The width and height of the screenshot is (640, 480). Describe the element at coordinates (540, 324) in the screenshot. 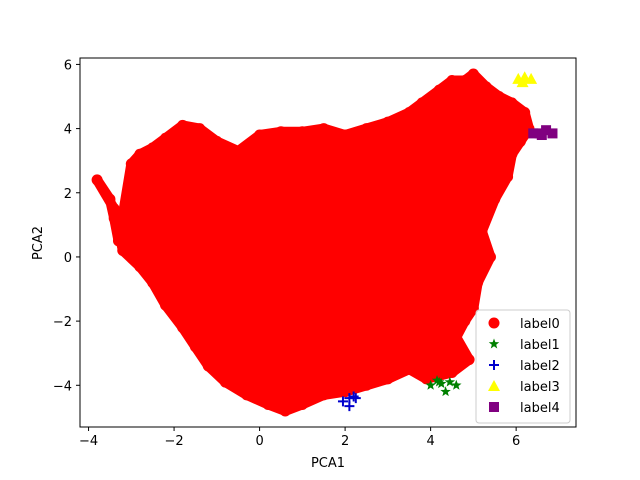

I see `legend-label-label0: label0` at that location.